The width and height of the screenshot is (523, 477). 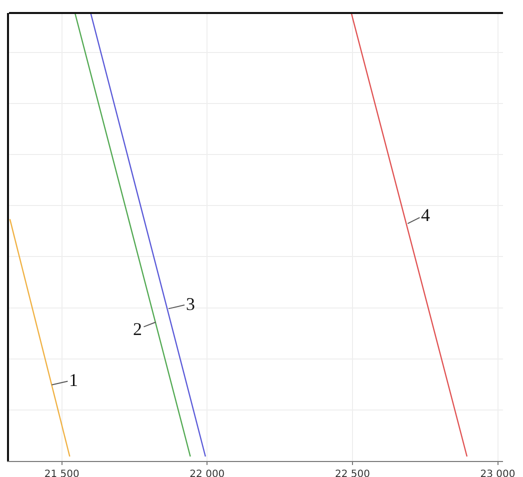 What do you see at coordinates (498, 473) in the screenshot?
I see `x-tick-label: 23 000` at bounding box center [498, 473].